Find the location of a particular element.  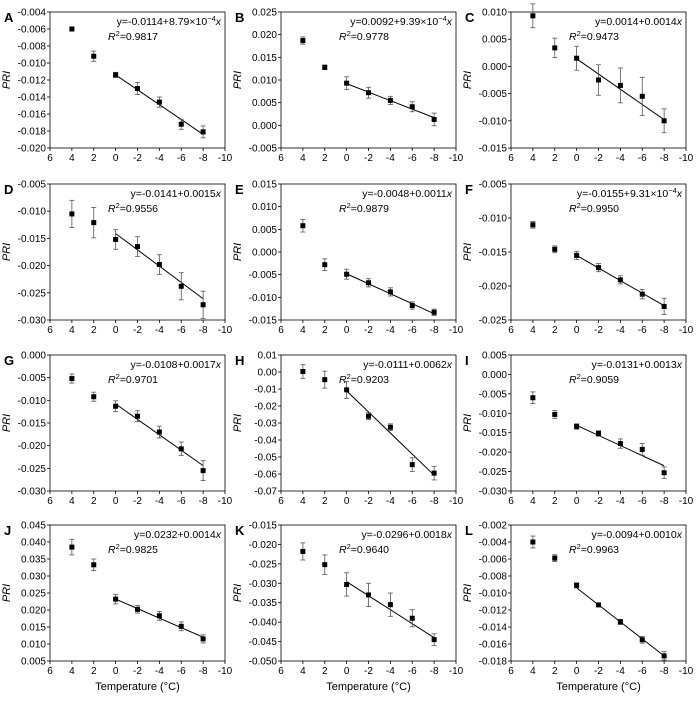

y-tick-label: 0.025 is located at coordinates (264, 13).